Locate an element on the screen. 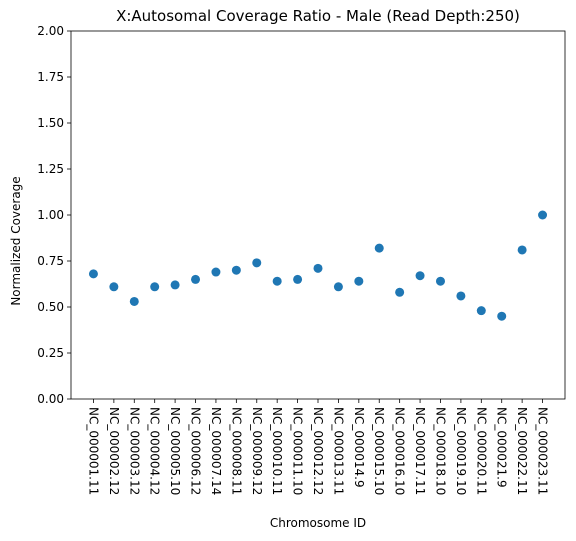 This screenshot has height=541, width=576. y-axis-label: Normalized Coverage is located at coordinates (16, 240).